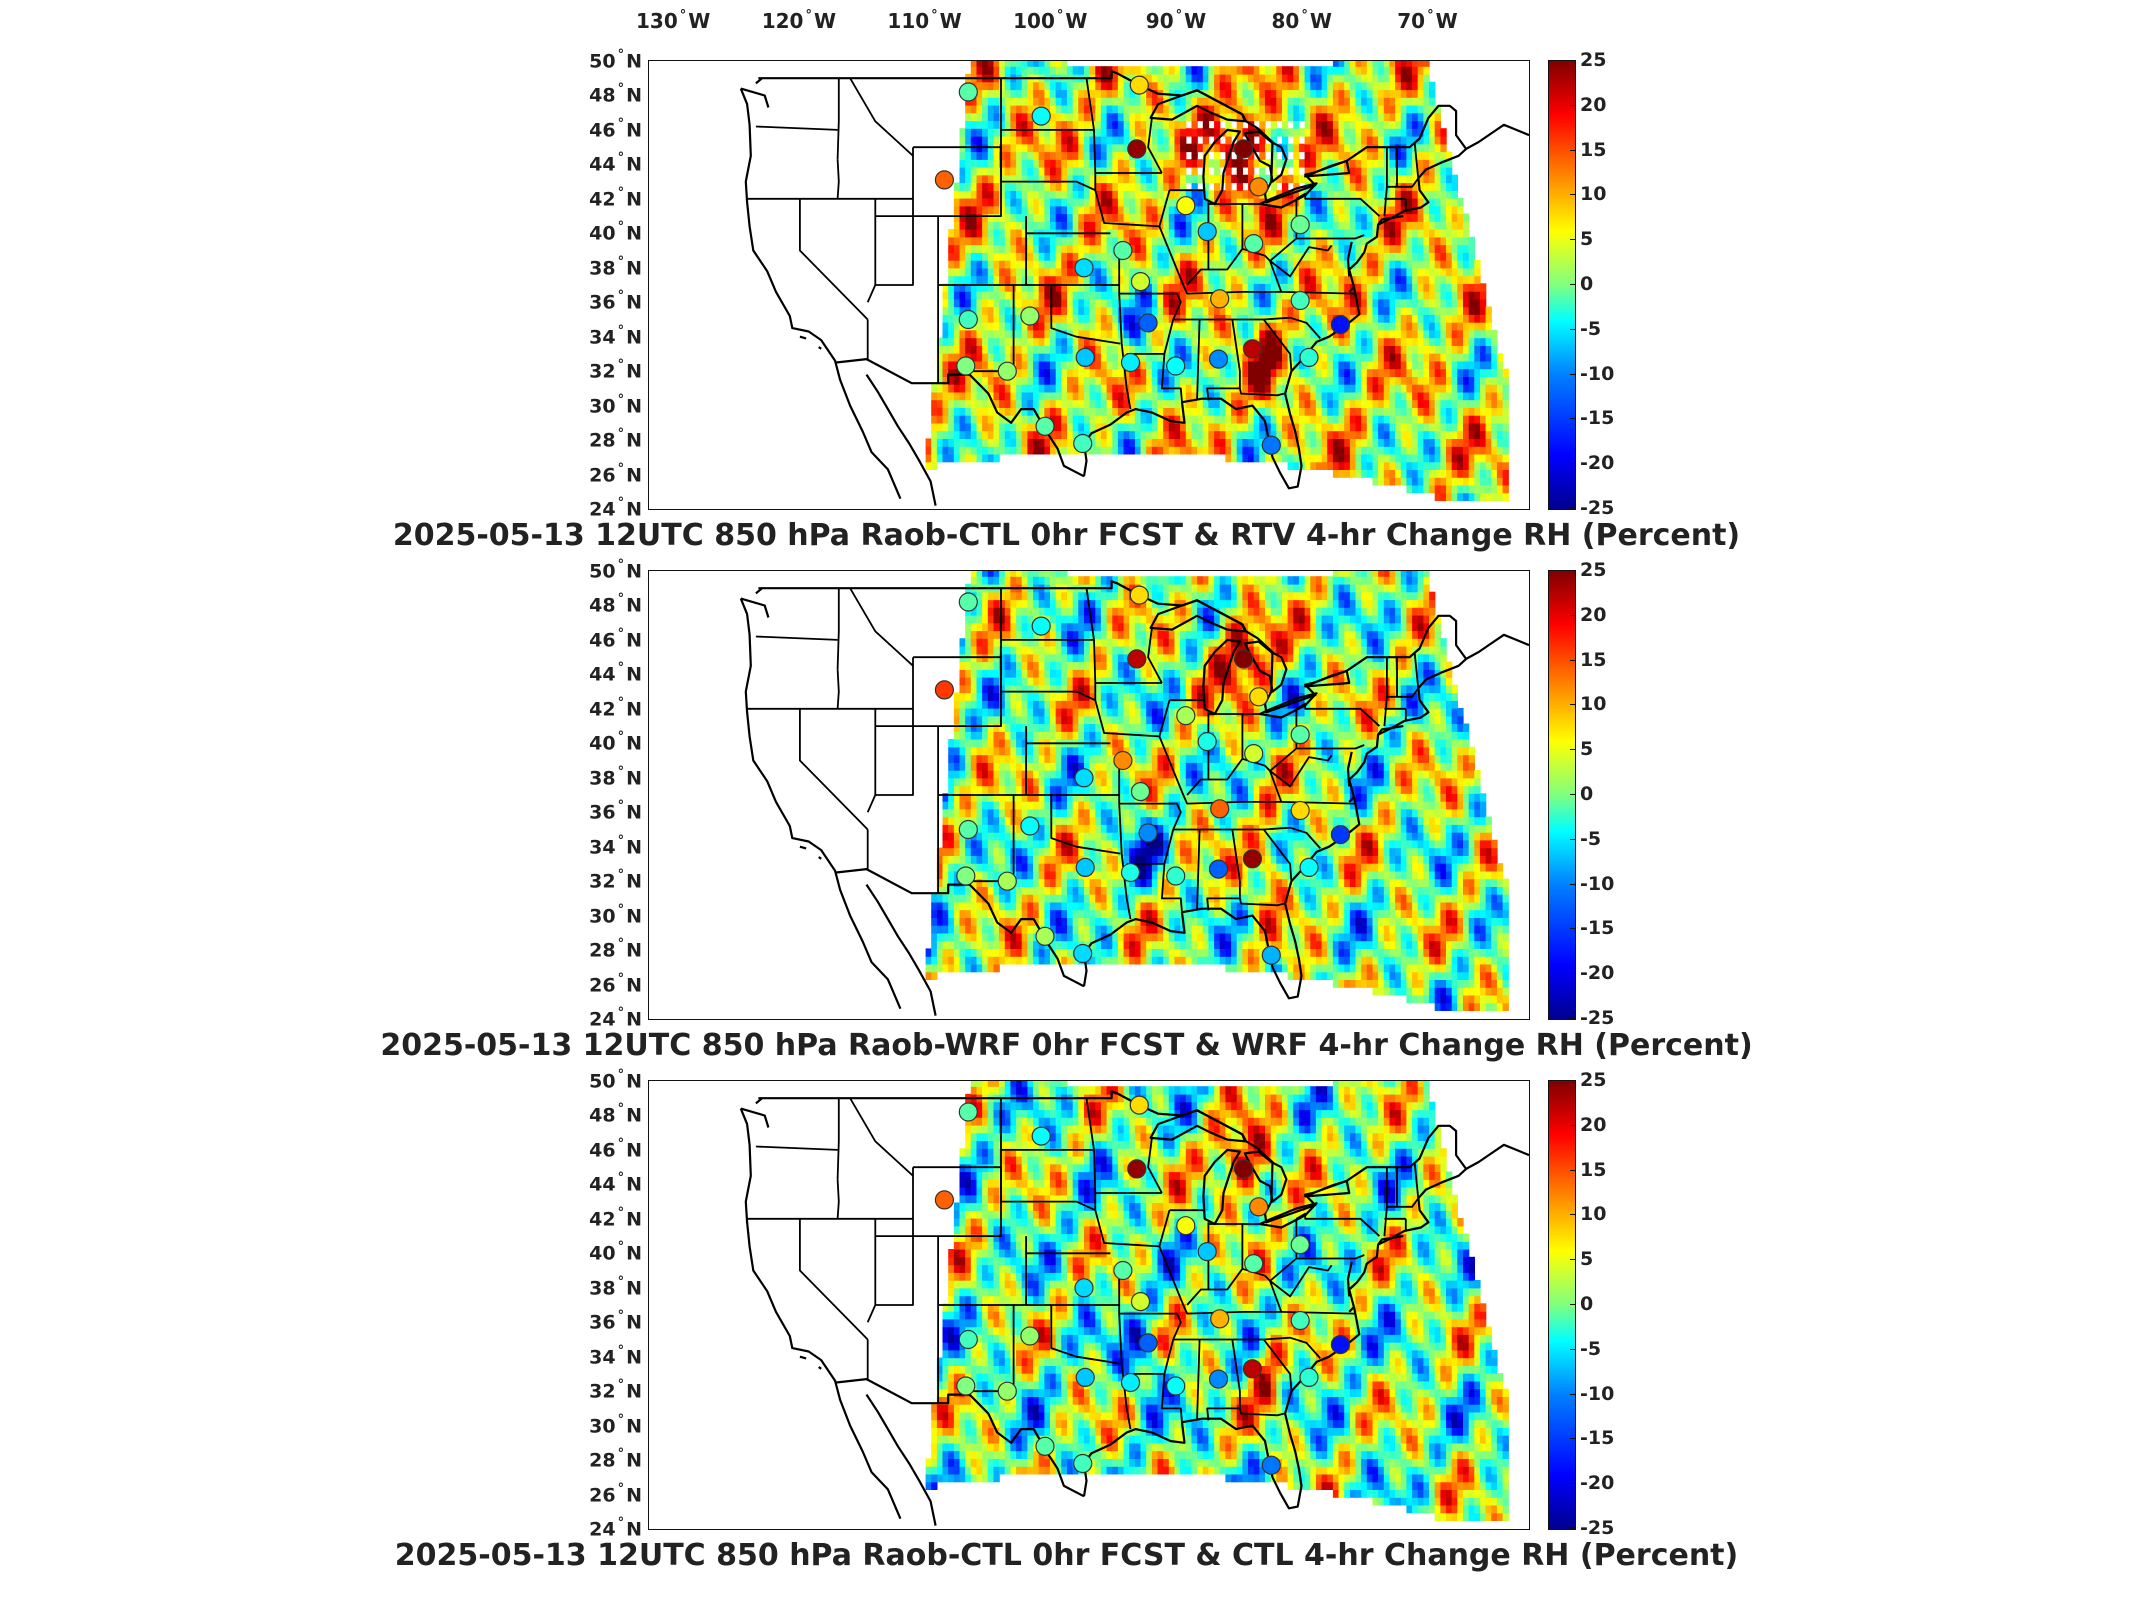 The image size is (2133, 1600). Describe the element at coordinates (1592, 1528) in the screenshot. I see `colorbar-tick-label: -25` at that location.